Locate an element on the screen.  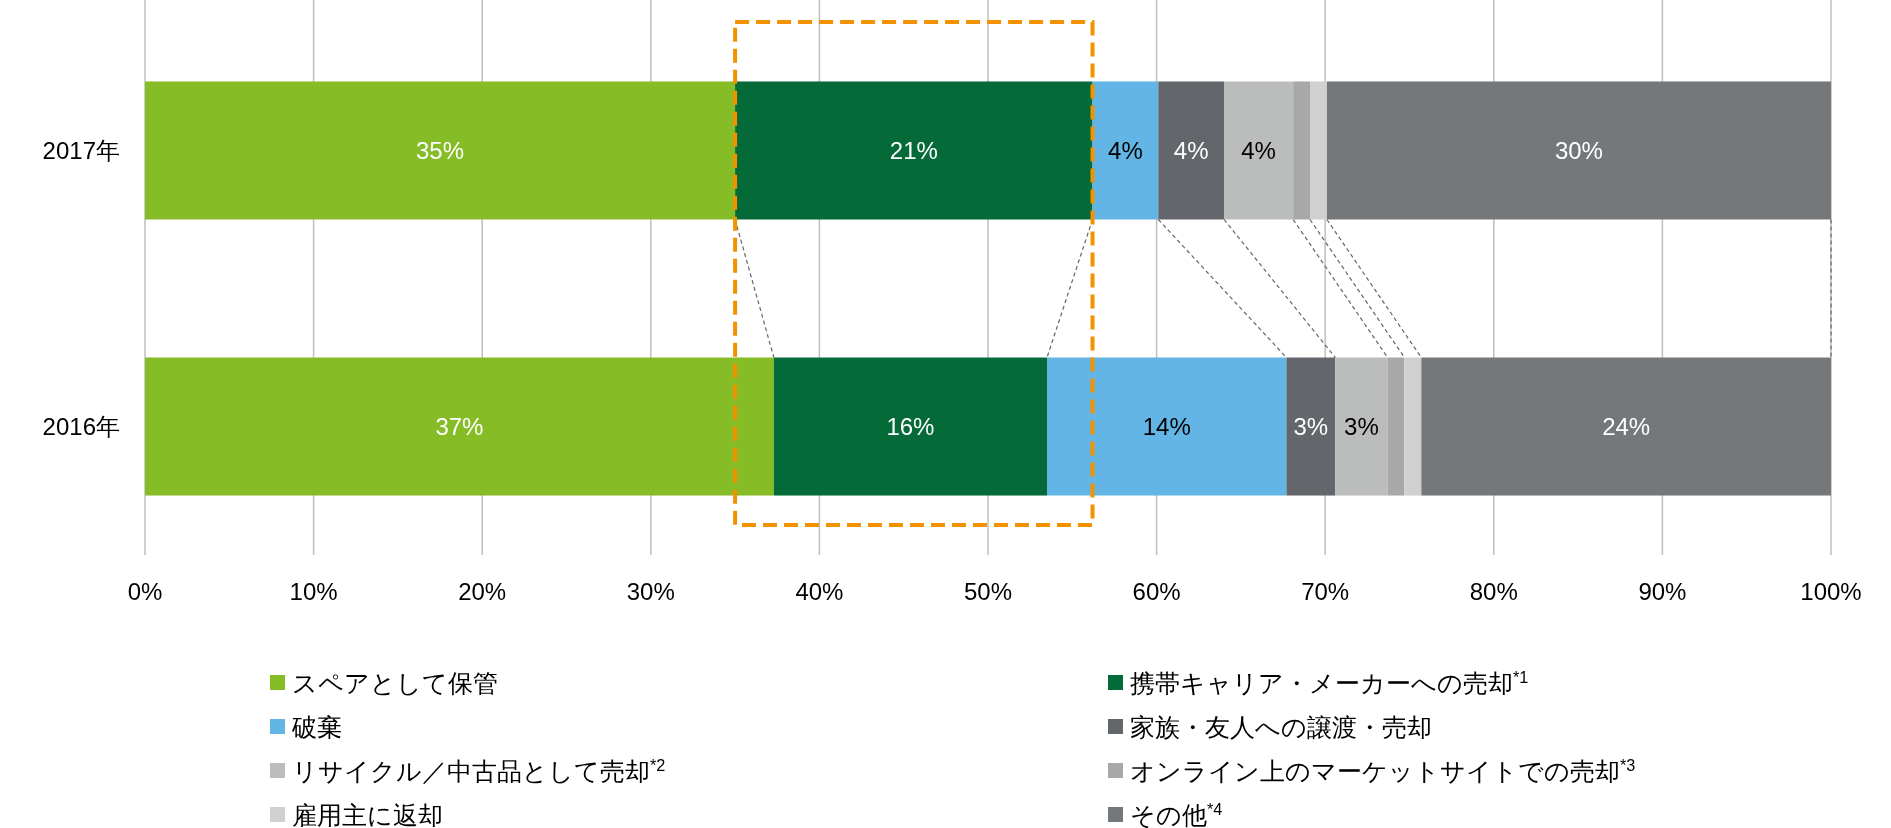
x-tick-label: 90% is located at coordinates (1662, 591).